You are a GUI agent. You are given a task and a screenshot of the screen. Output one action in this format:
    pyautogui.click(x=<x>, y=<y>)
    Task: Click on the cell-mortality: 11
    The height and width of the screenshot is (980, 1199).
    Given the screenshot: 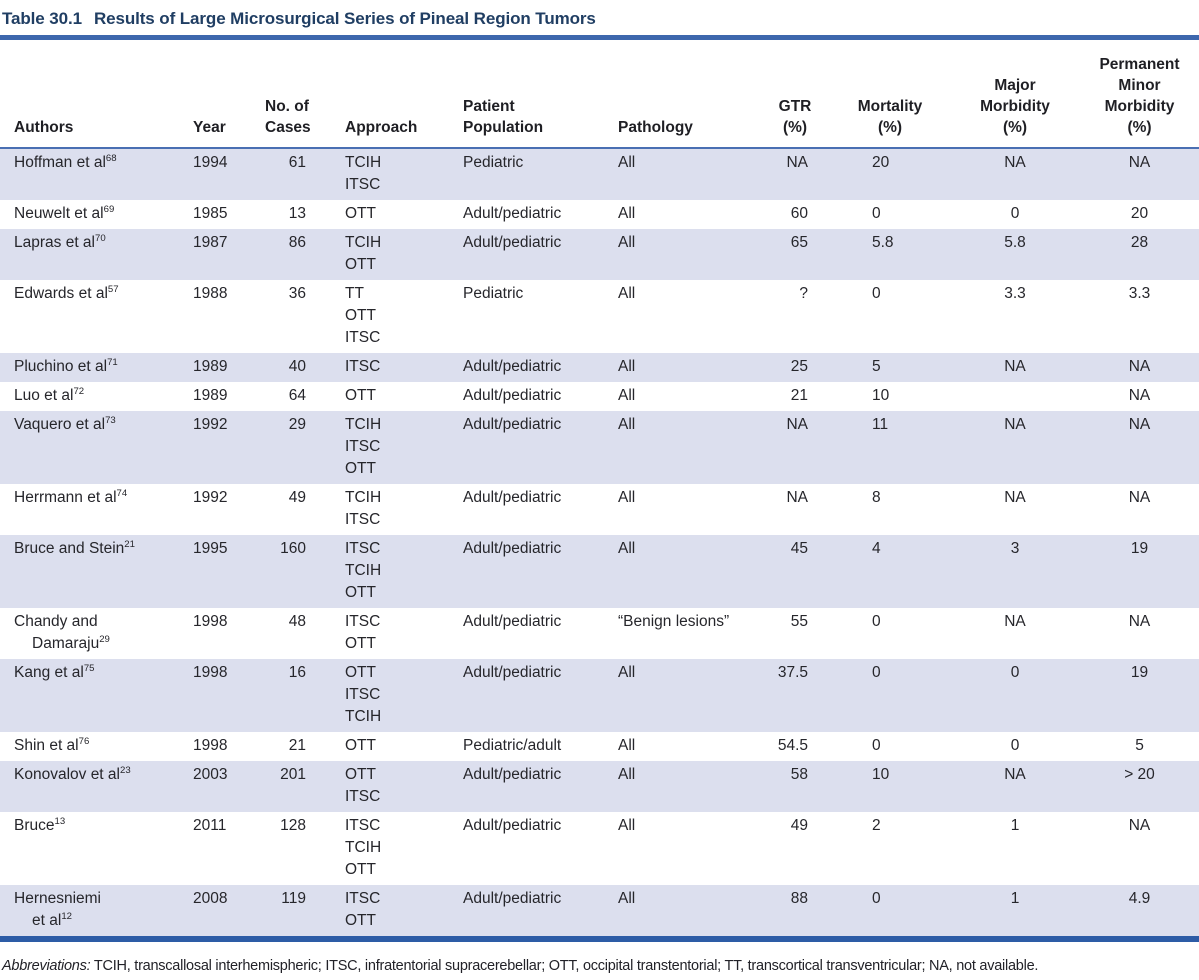 What is the action you would take?
    pyautogui.click(x=880, y=424)
    